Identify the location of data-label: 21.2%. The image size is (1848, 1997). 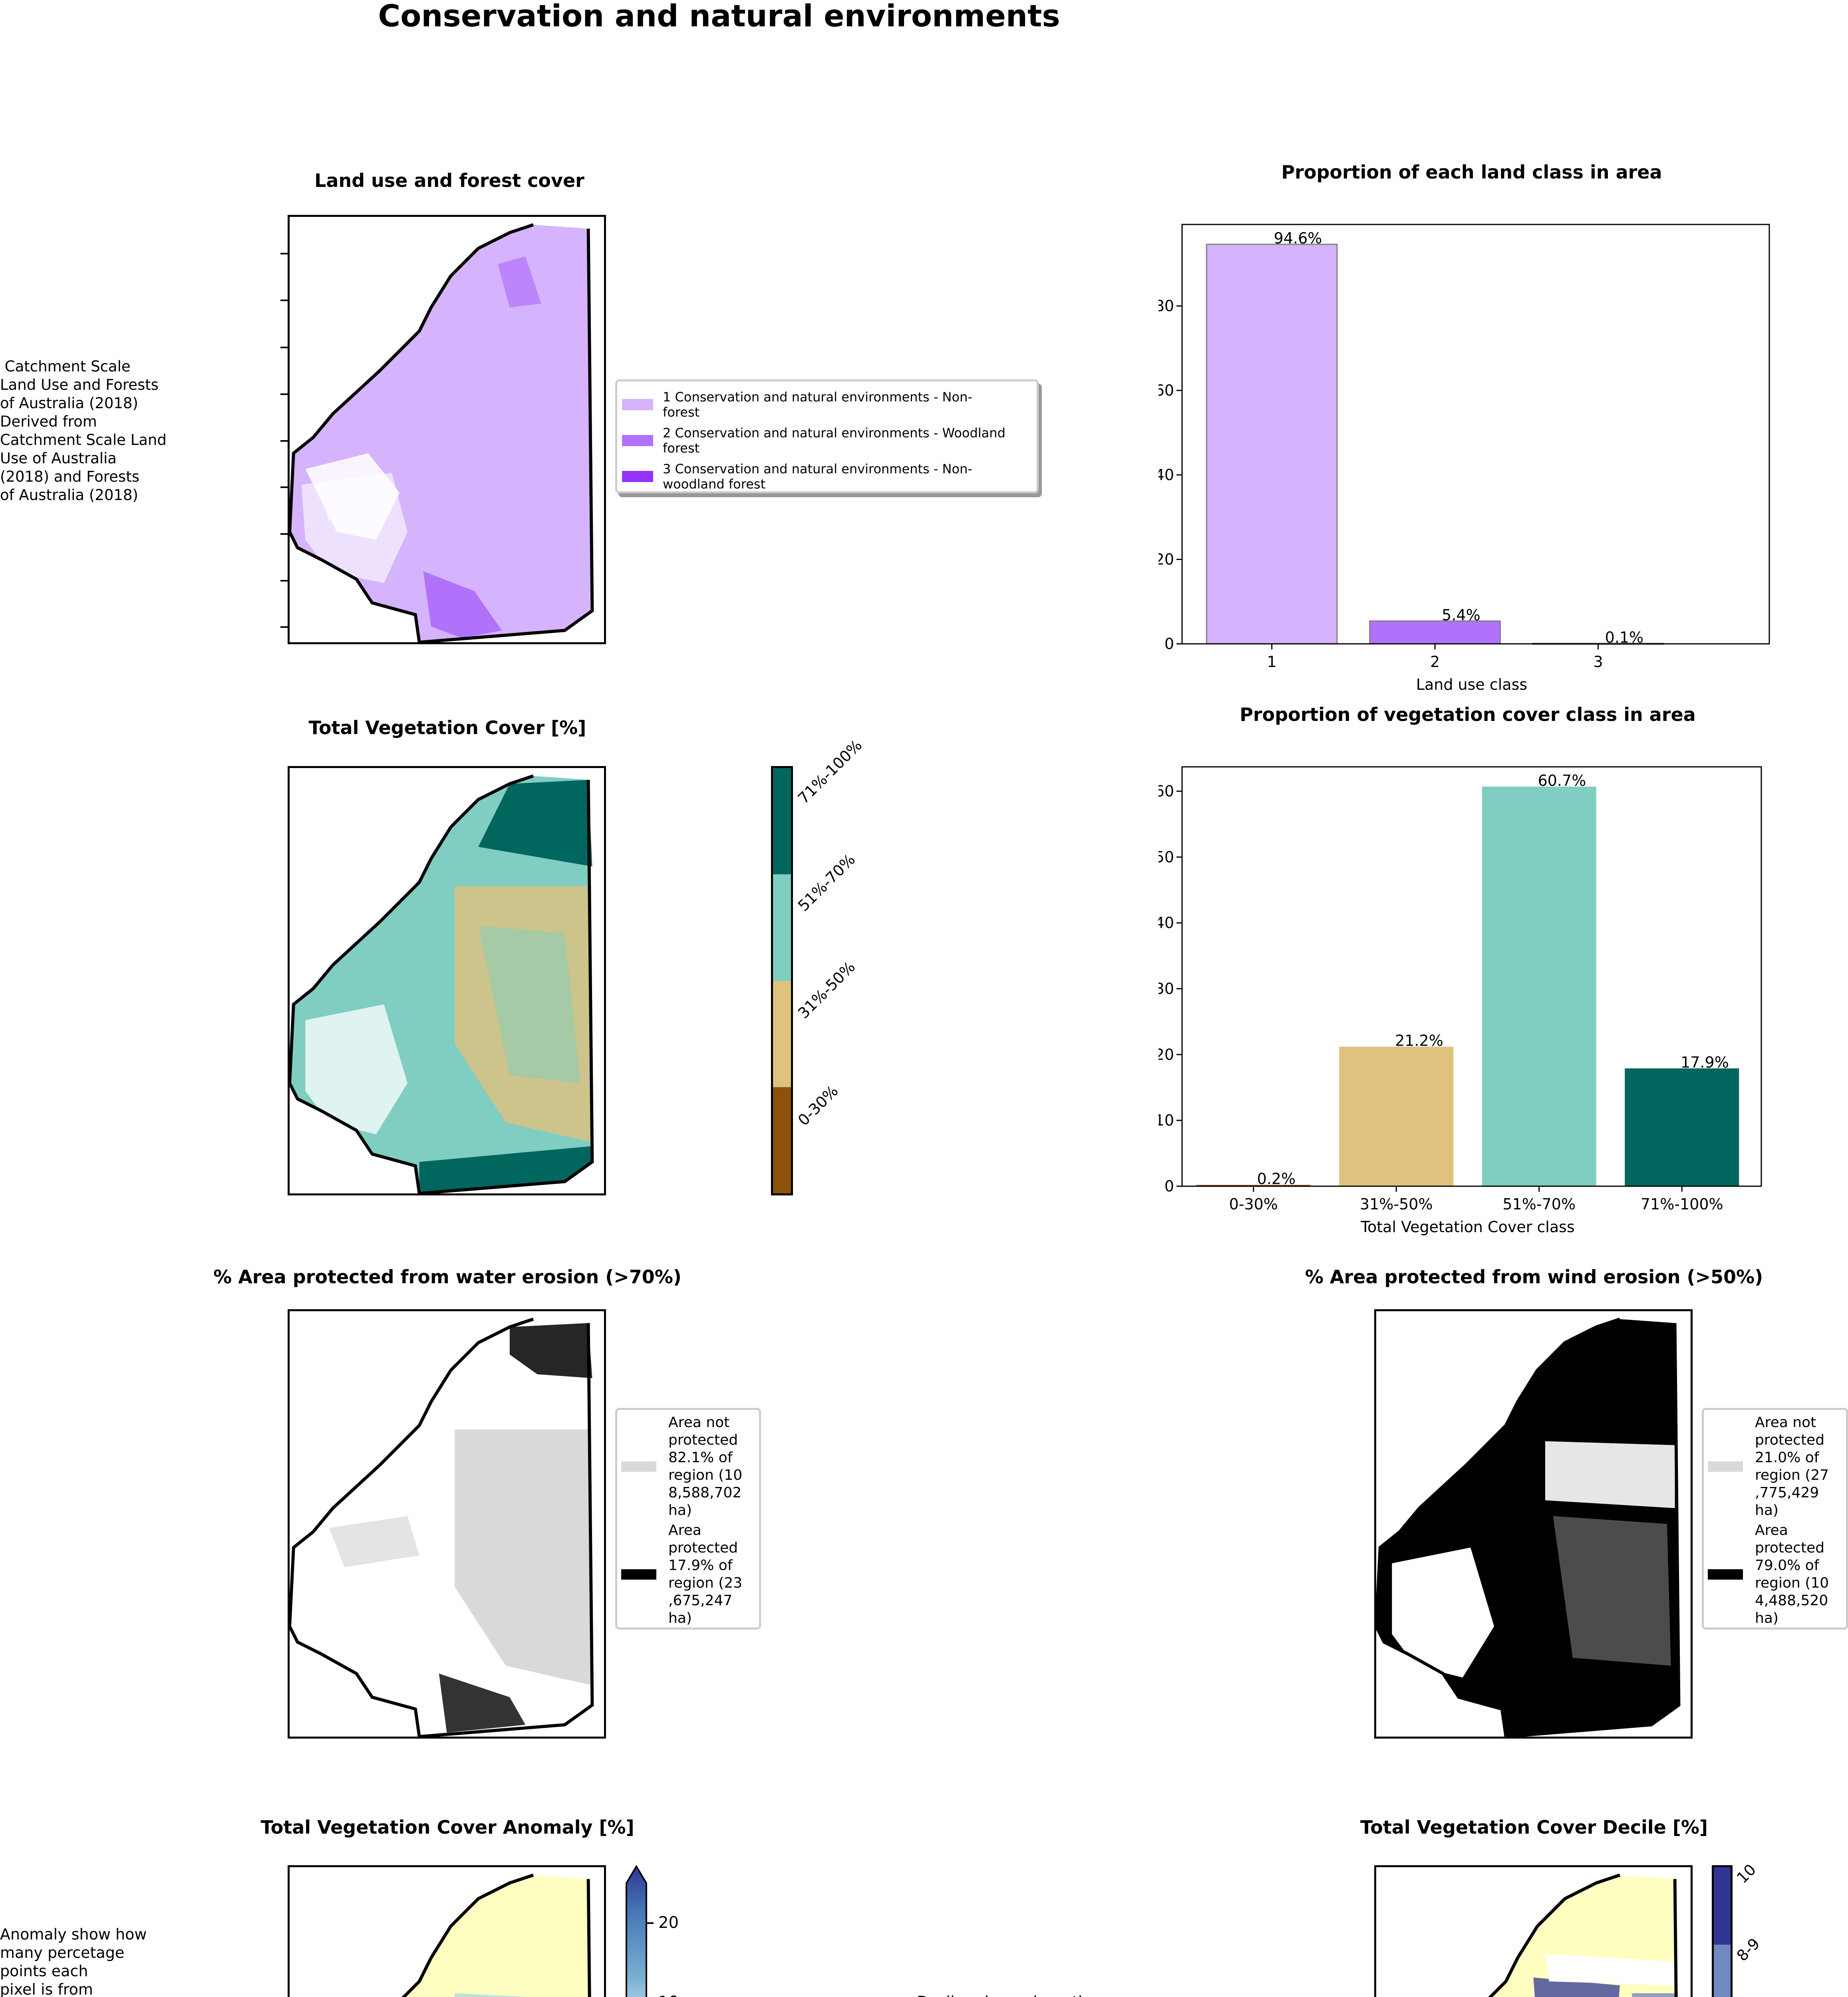
(1419, 1041).